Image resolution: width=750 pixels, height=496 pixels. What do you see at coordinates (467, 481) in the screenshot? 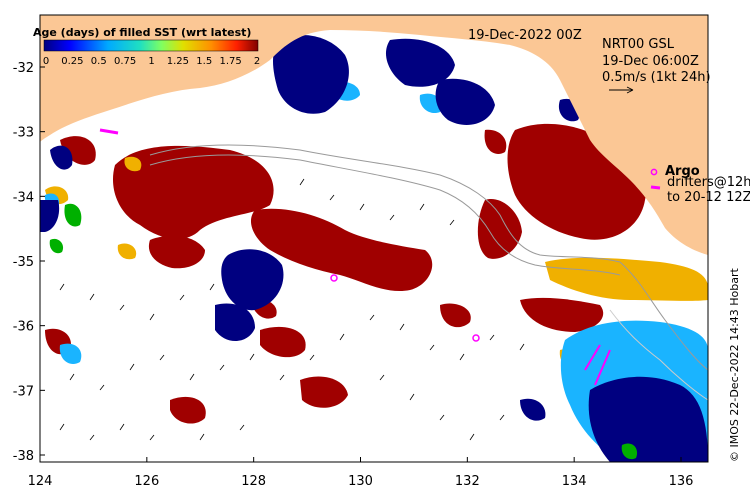
I see `x-tick-label: 132` at bounding box center [467, 481].